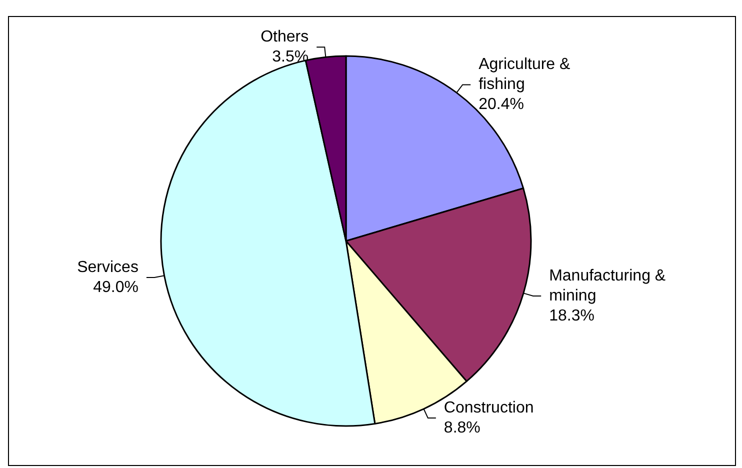  Describe the element at coordinates (462, 427) in the screenshot. I see `data-label: 8.8%` at that location.